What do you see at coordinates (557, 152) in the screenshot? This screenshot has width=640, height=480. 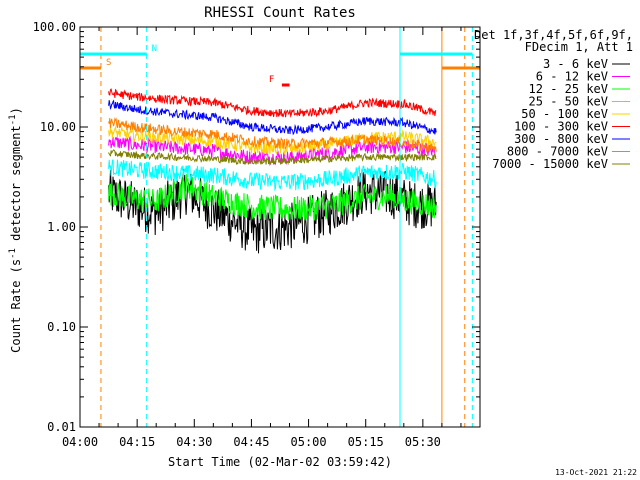 I see `legend-label: 800 - 7000 keV` at bounding box center [557, 152].